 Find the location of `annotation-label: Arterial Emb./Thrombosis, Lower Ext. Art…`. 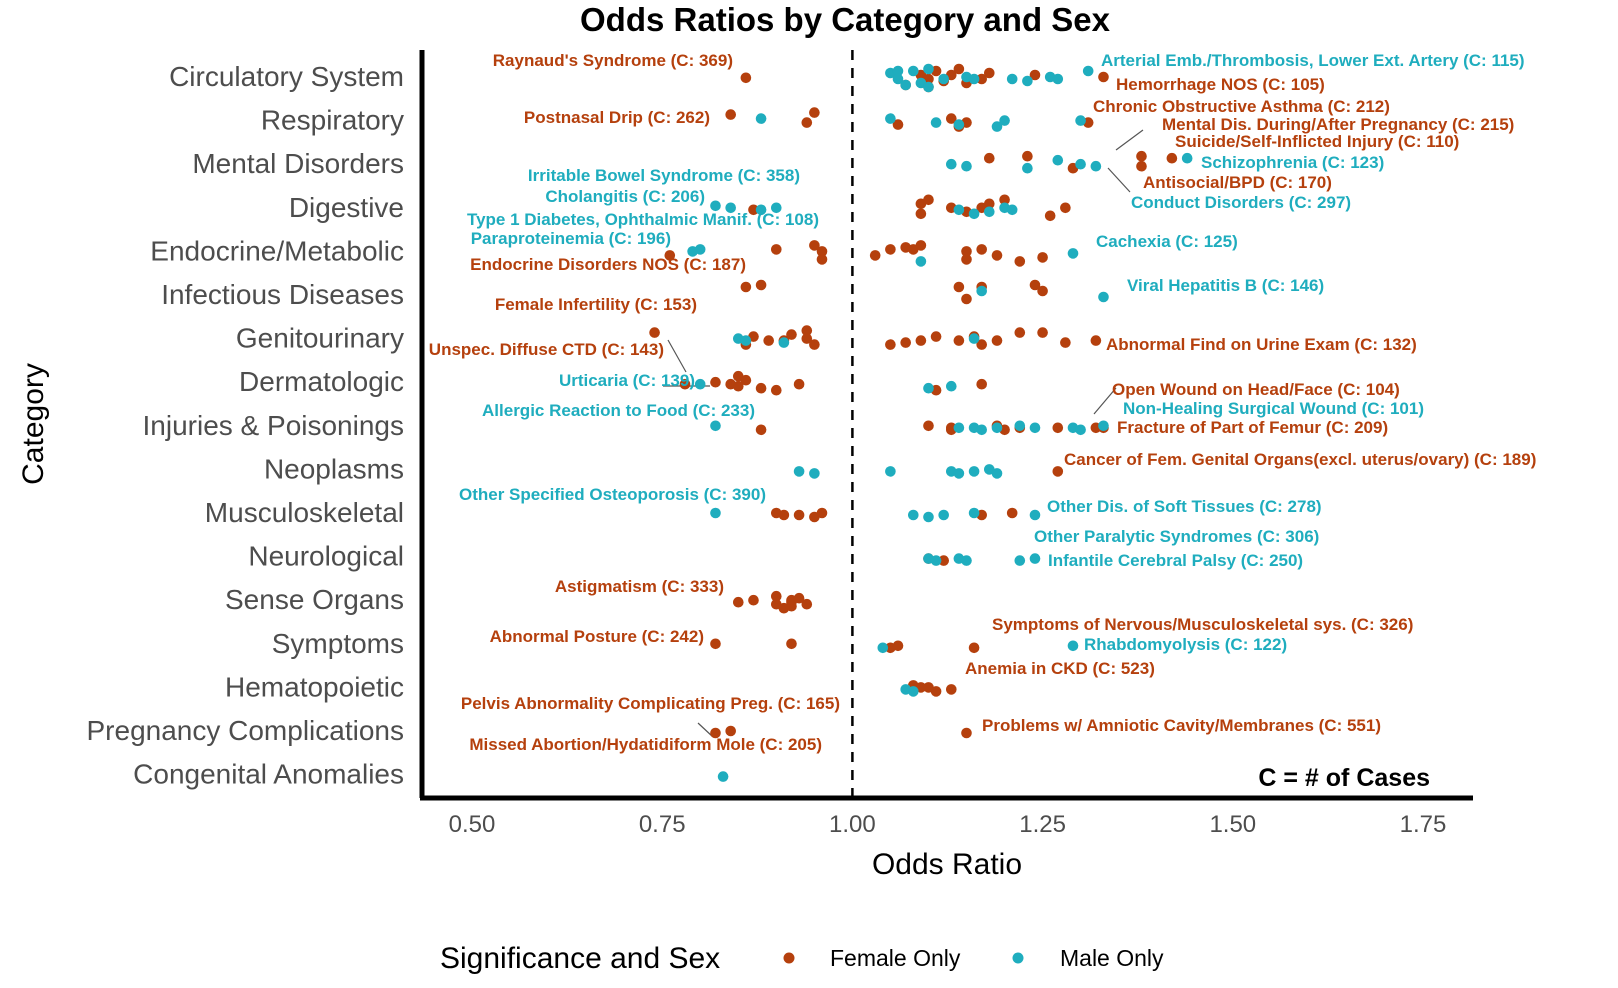

annotation-label: Arterial Emb./Thrombosis, Lower Ext. Art… is located at coordinates (1313, 60).